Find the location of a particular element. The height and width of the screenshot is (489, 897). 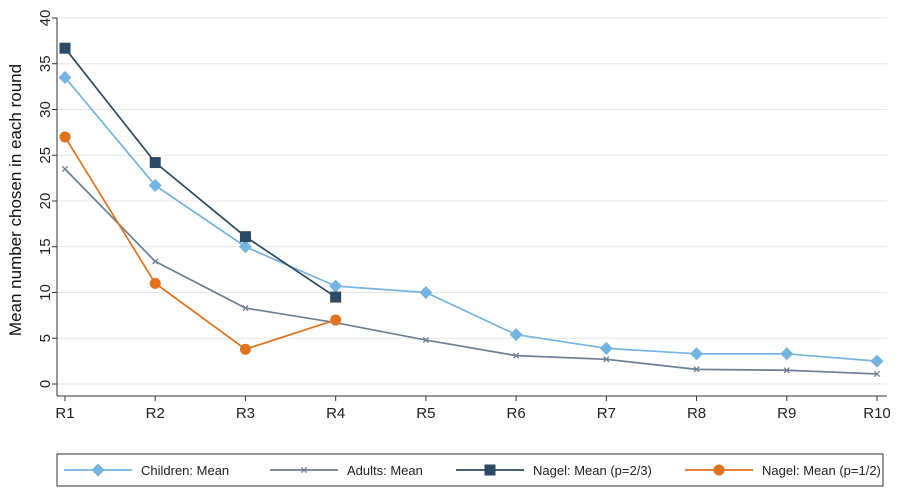

series-4-point-R4 is located at coordinates (336, 320).